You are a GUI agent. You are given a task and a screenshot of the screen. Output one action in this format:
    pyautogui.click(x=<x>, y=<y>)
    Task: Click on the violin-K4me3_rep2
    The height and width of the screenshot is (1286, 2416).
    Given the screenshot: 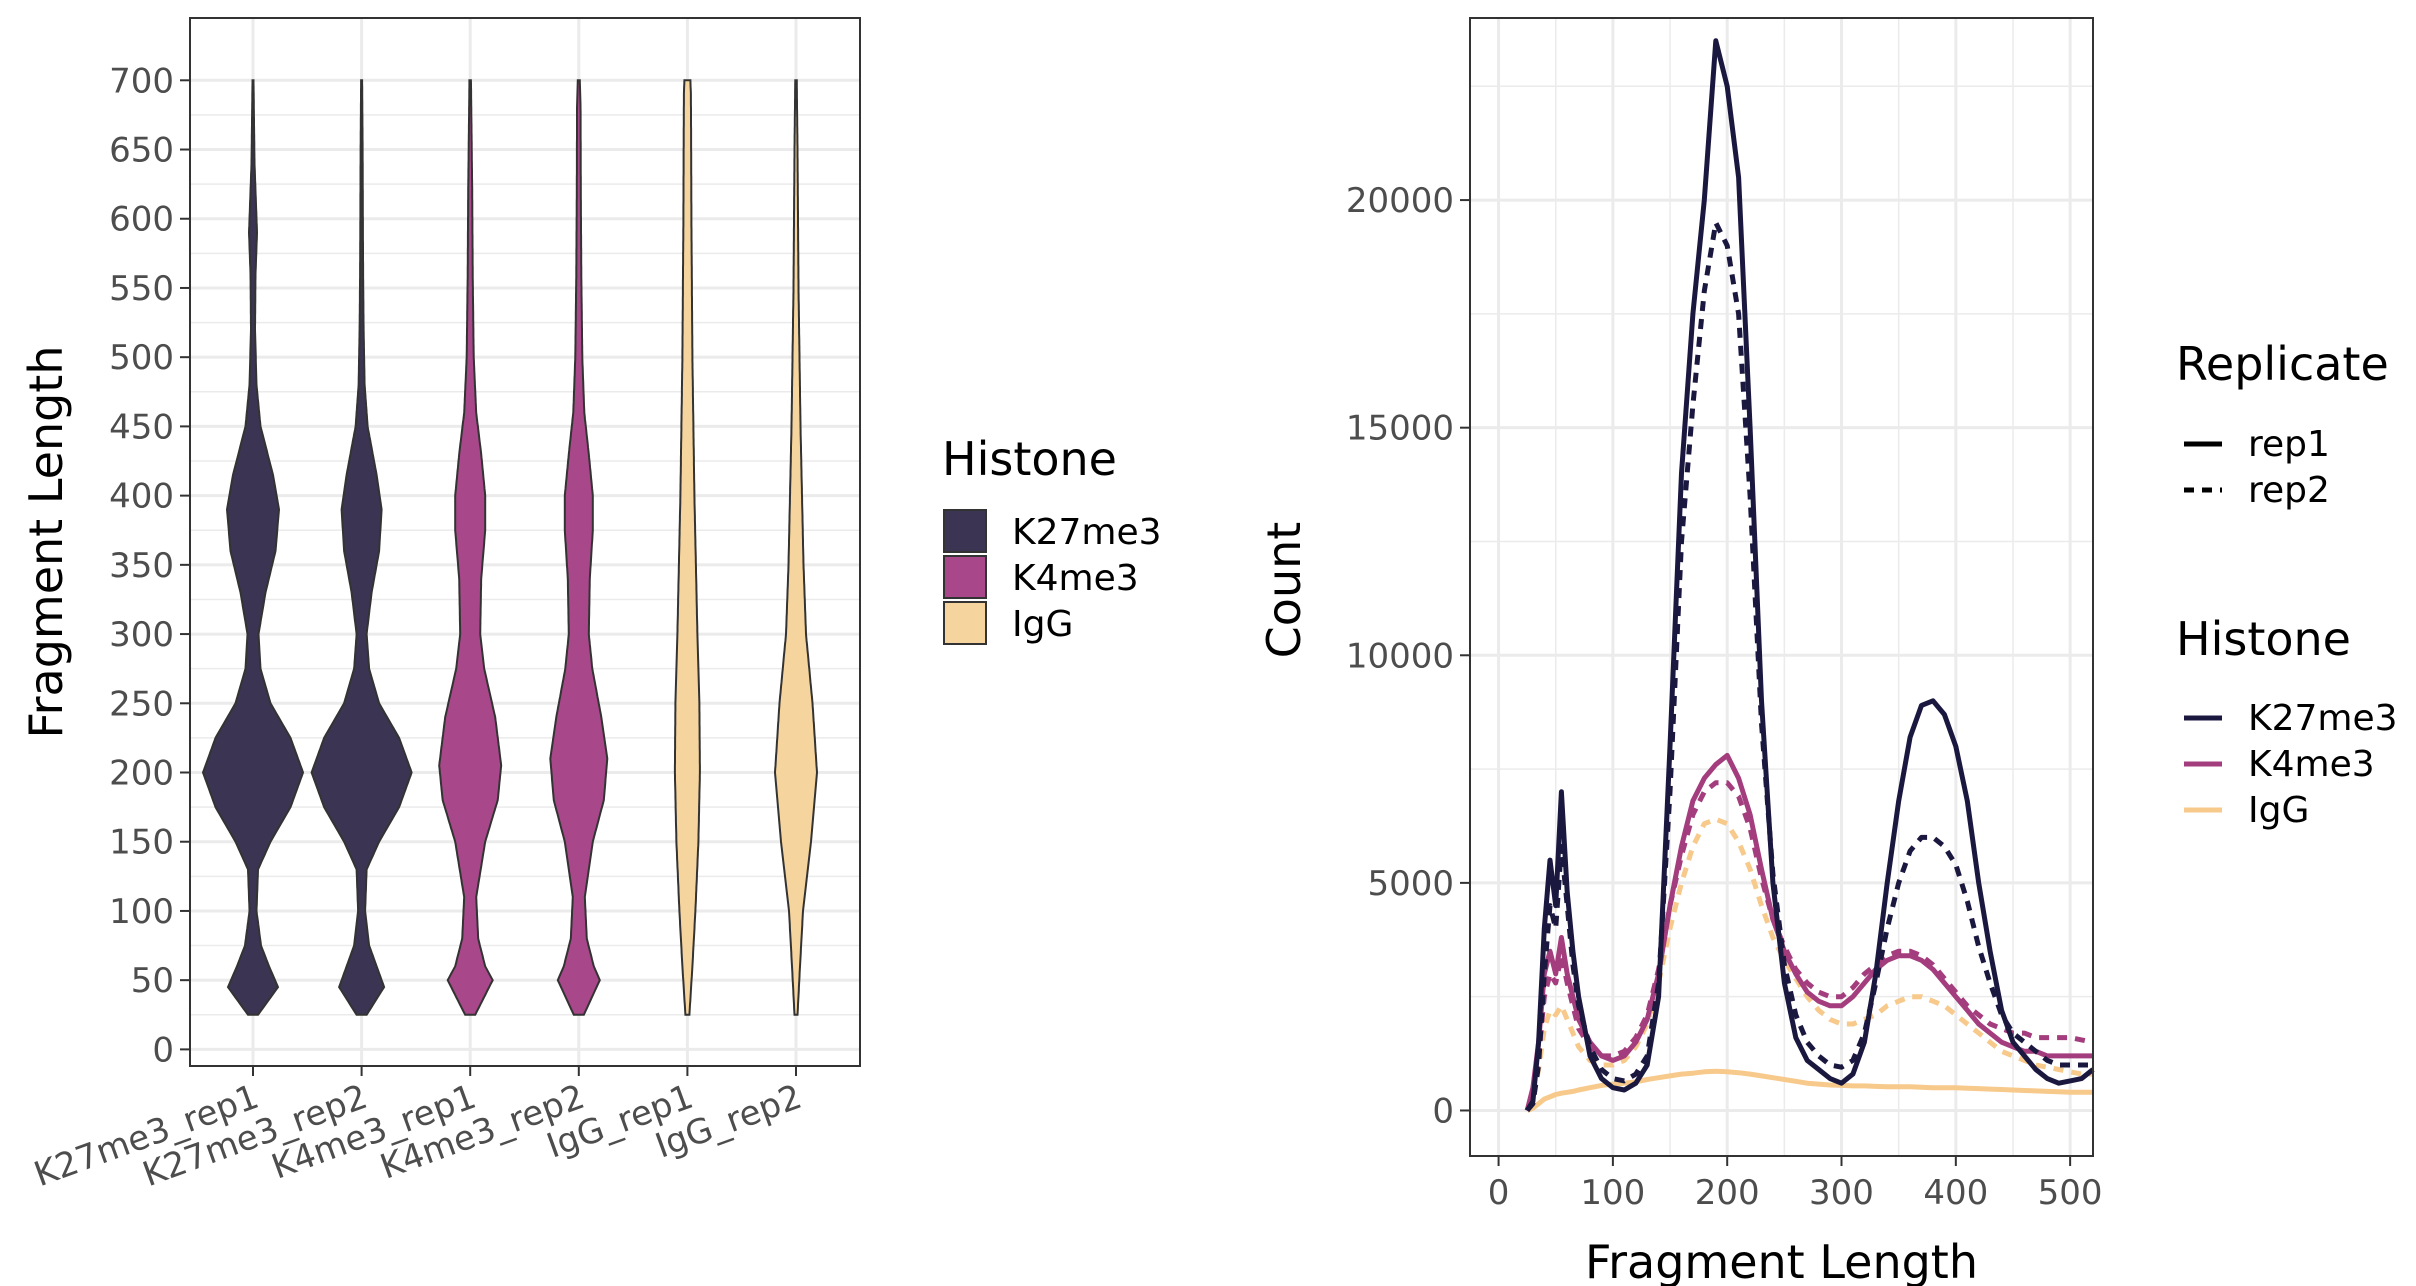 What is the action you would take?
    pyautogui.click(x=579, y=547)
    